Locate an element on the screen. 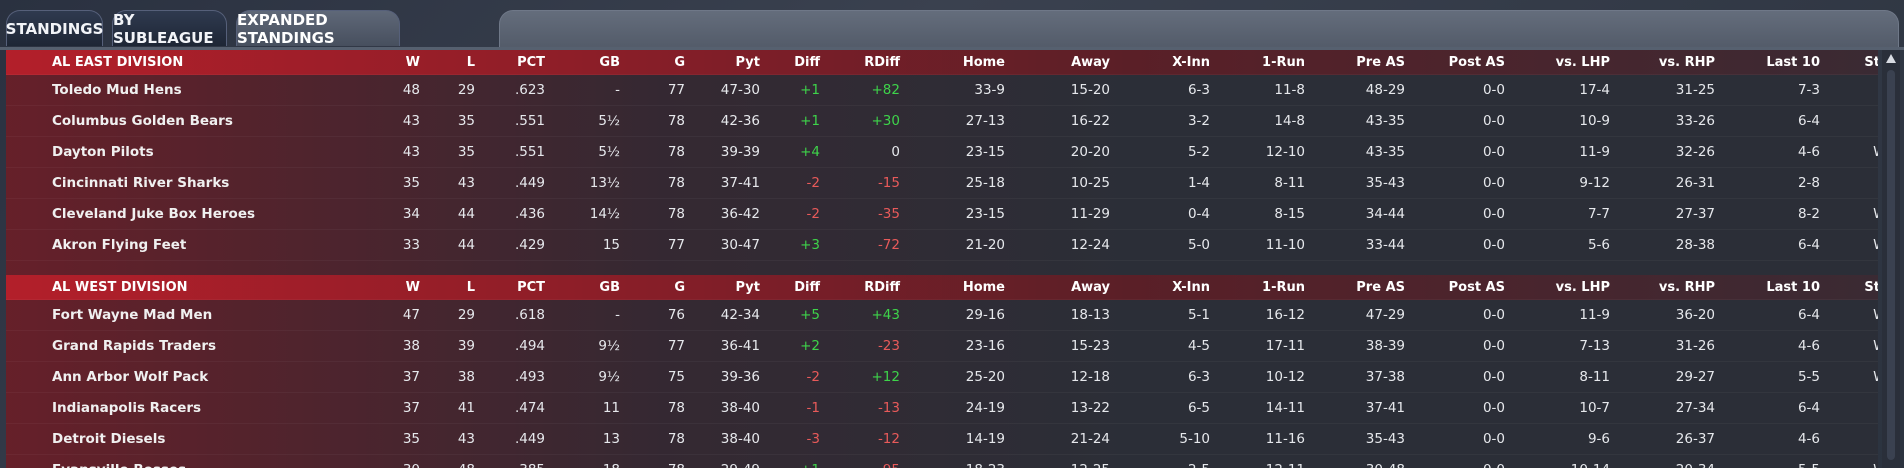  stat-rdiff: -23 is located at coordinates (888, 346).